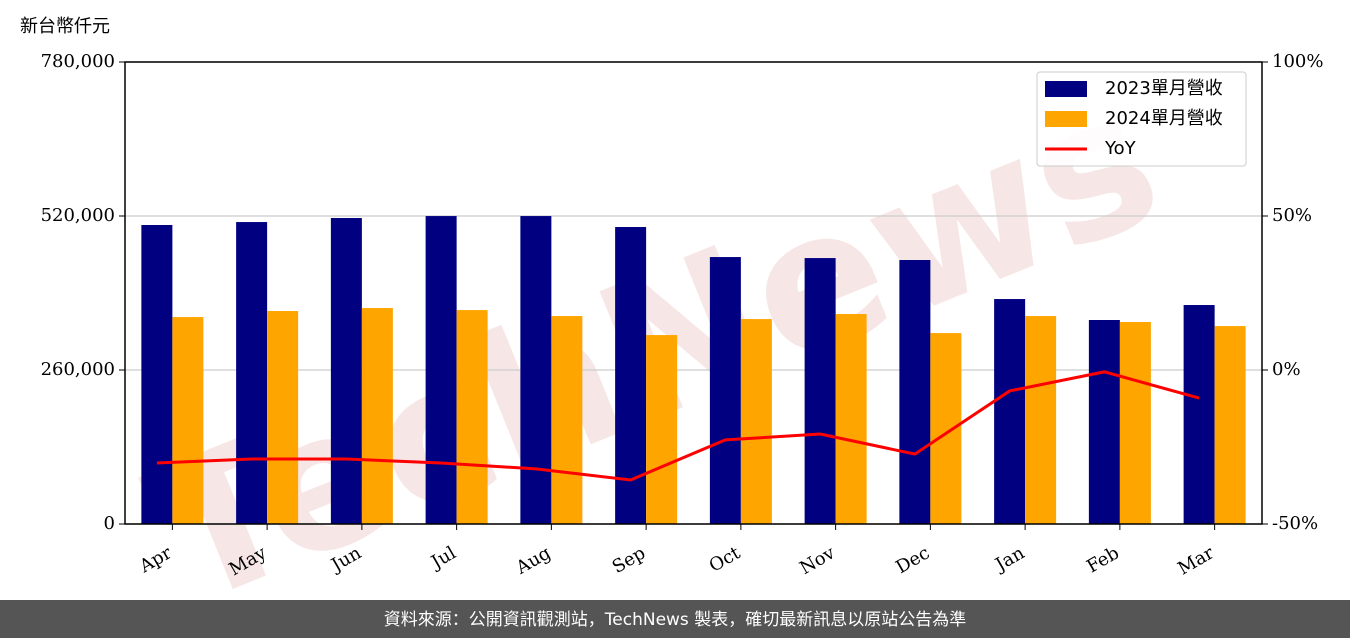 This screenshot has width=1350, height=642. Describe the element at coordinates (1292, 215) in the screenshot. I see `y2-tick-label: 50%` at that location.